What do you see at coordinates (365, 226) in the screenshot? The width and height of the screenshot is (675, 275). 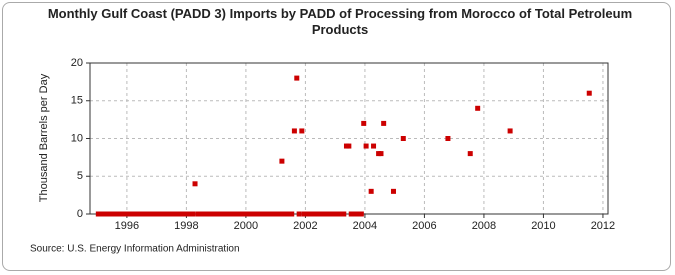 I see `x-tick-label: 2004` at bounding box center [365, 226].